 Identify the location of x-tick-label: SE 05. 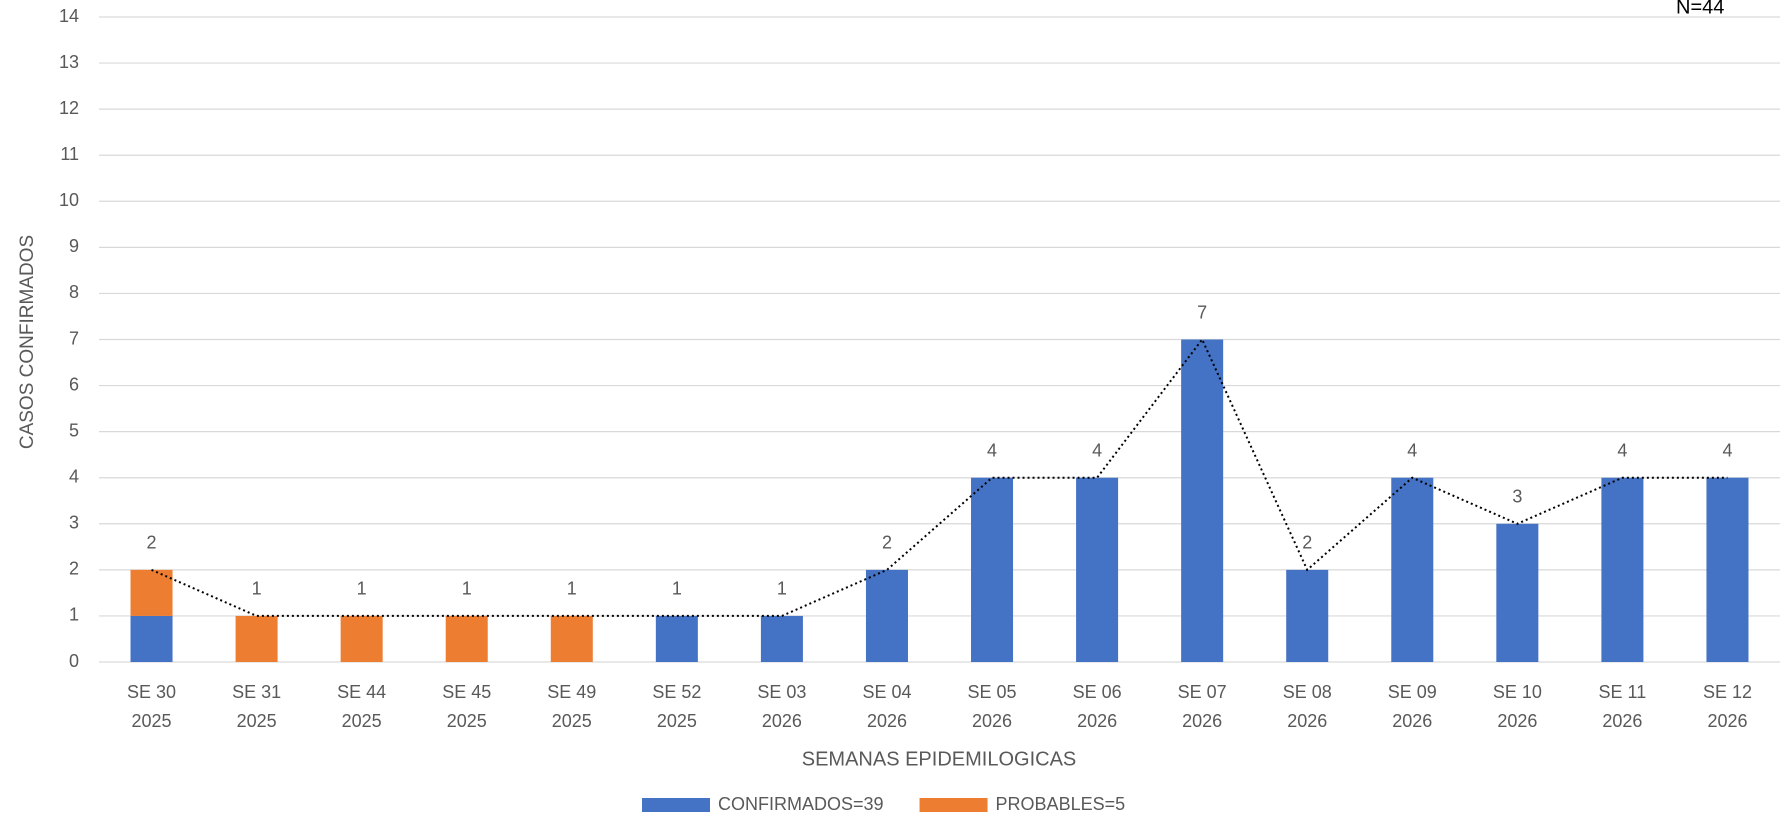
(992, 692).